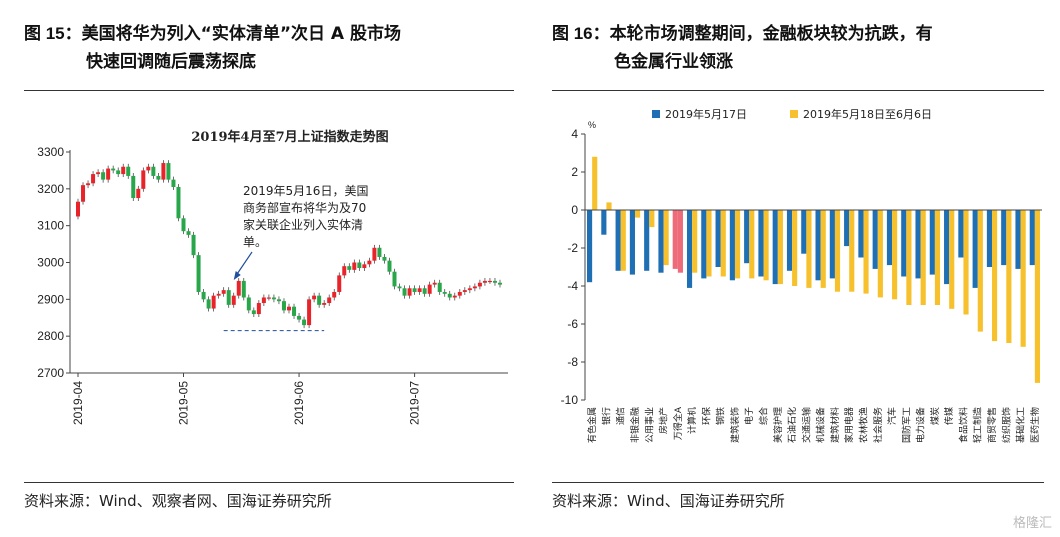 The height and width of the screenshot is (537, 1060). What do you see at coordinates (1021, 425) in the screenshot?
I see `category-label: 基础化工` at bounding box center [1021, 425].